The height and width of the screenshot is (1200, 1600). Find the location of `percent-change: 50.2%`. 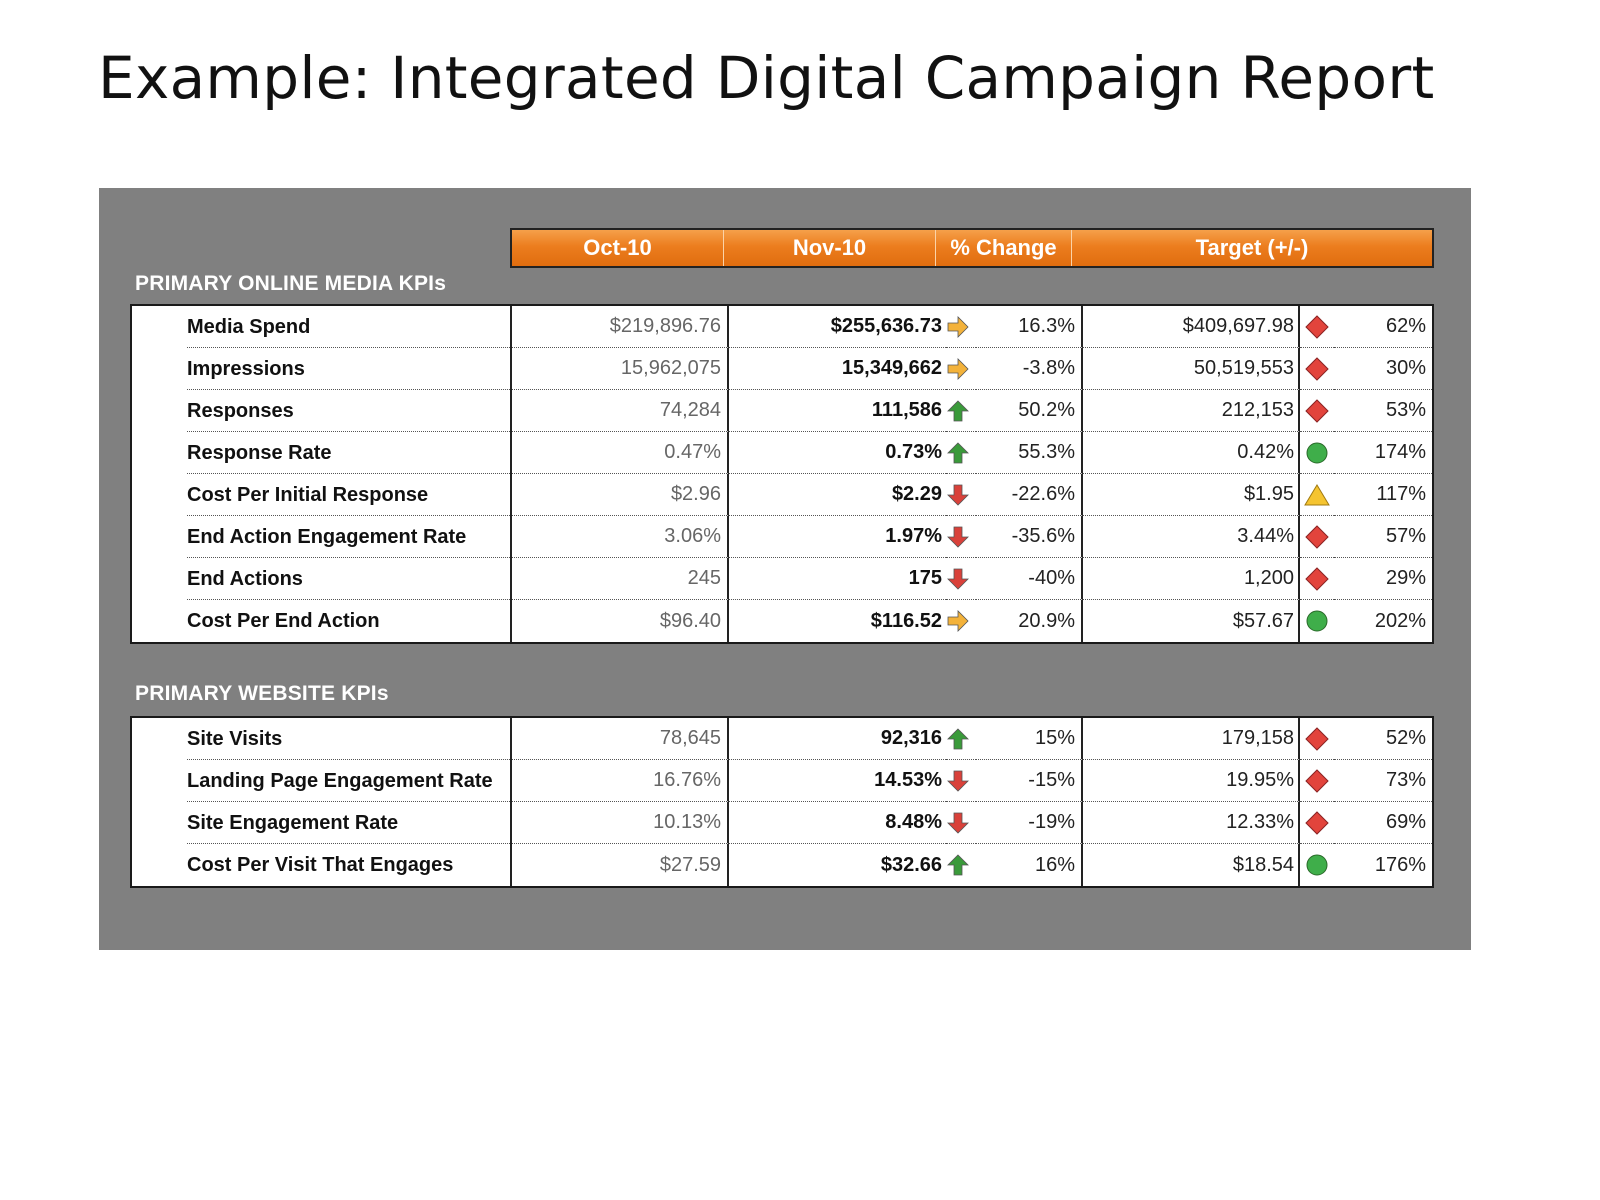

percent-change: 50.2% is located at coordinates (1029, 411).